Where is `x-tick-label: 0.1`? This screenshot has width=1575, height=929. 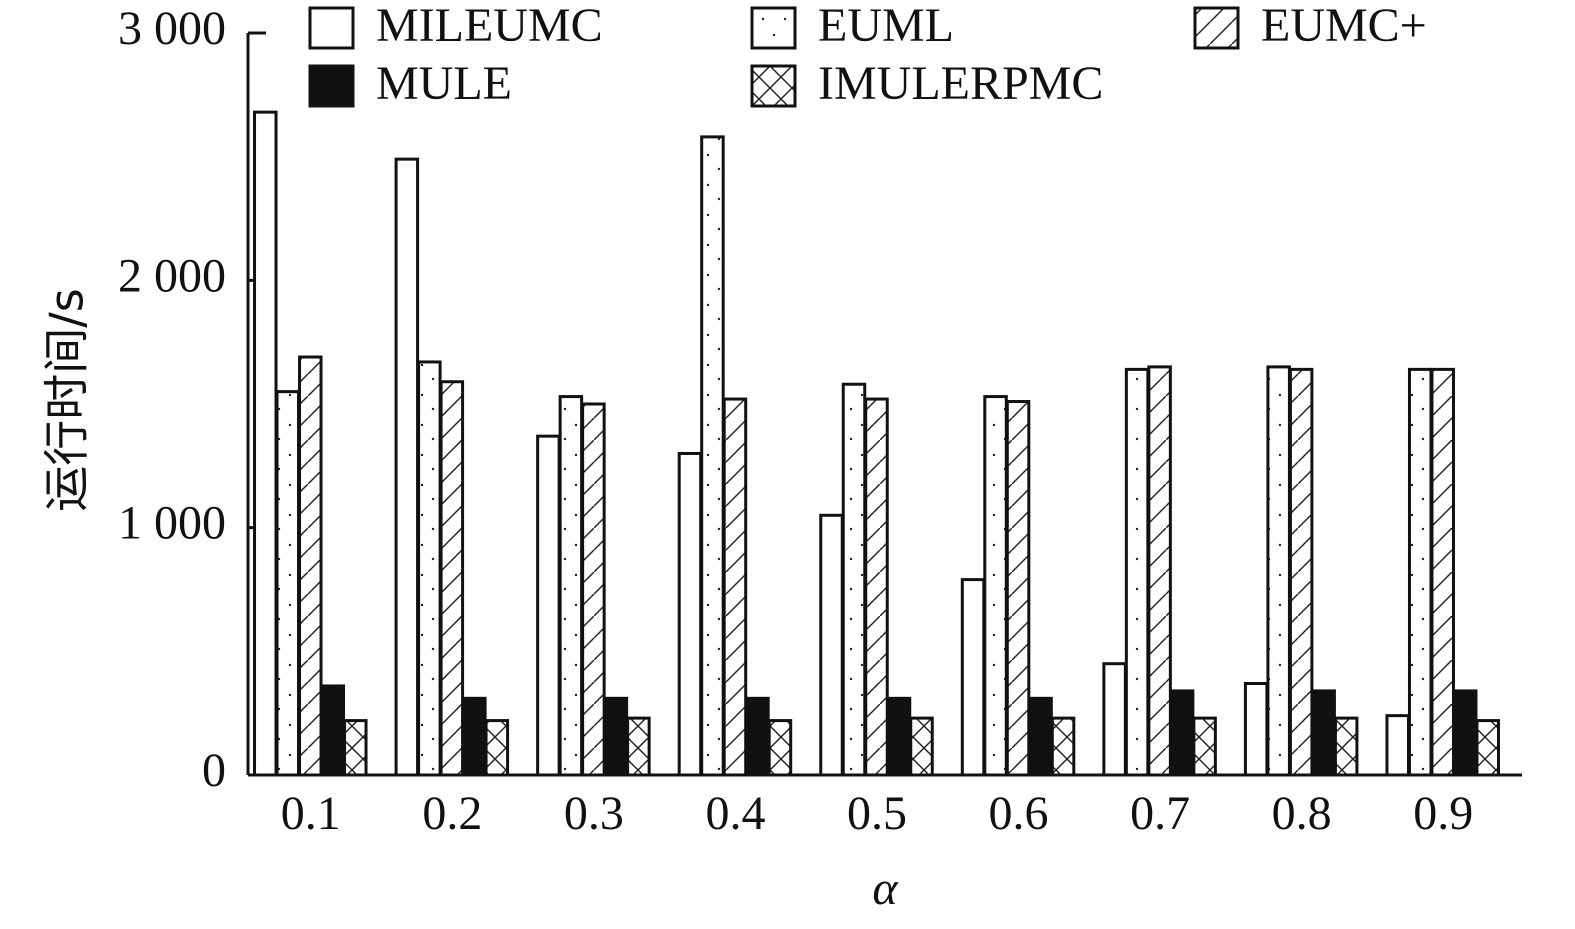 x-tick-label: 0.1 is located at coordinates (311, 813).